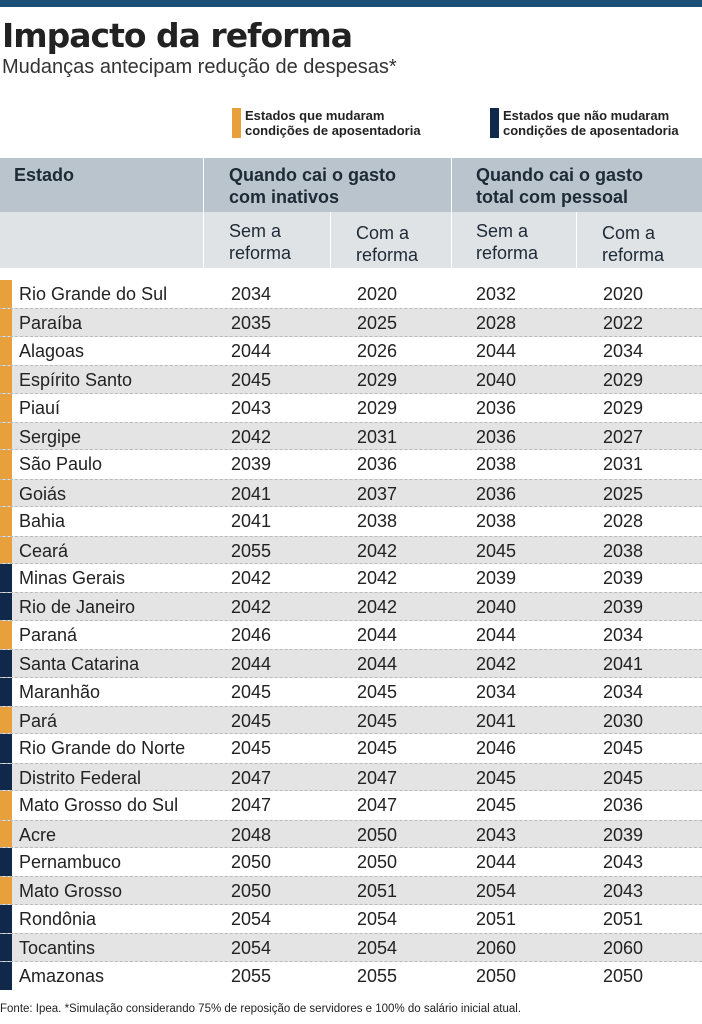 The width and height of the screenshot is (702, 1024). Describe the element at coordinates (70, 862) in the screenshot. I see `state-name: Pernambuco` at that location.